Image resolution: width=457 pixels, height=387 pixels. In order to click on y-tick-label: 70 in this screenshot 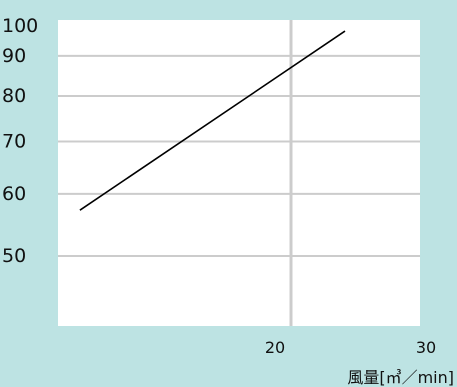, I will do `click(14, 141)`.